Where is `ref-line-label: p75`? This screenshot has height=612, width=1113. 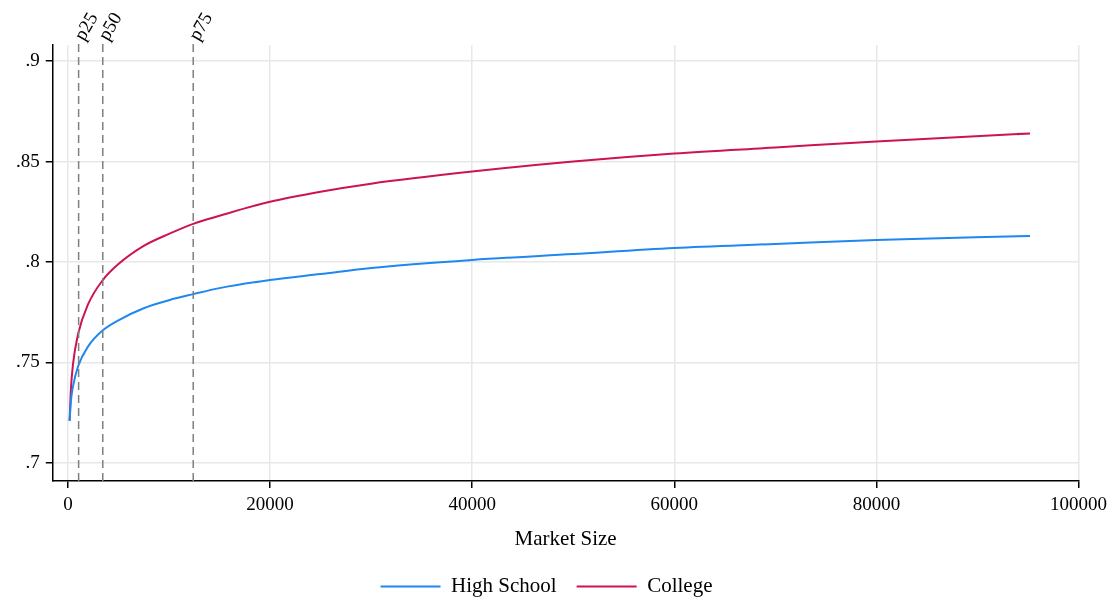
ref-line-label: p75 is located at coordinates (200, 26).